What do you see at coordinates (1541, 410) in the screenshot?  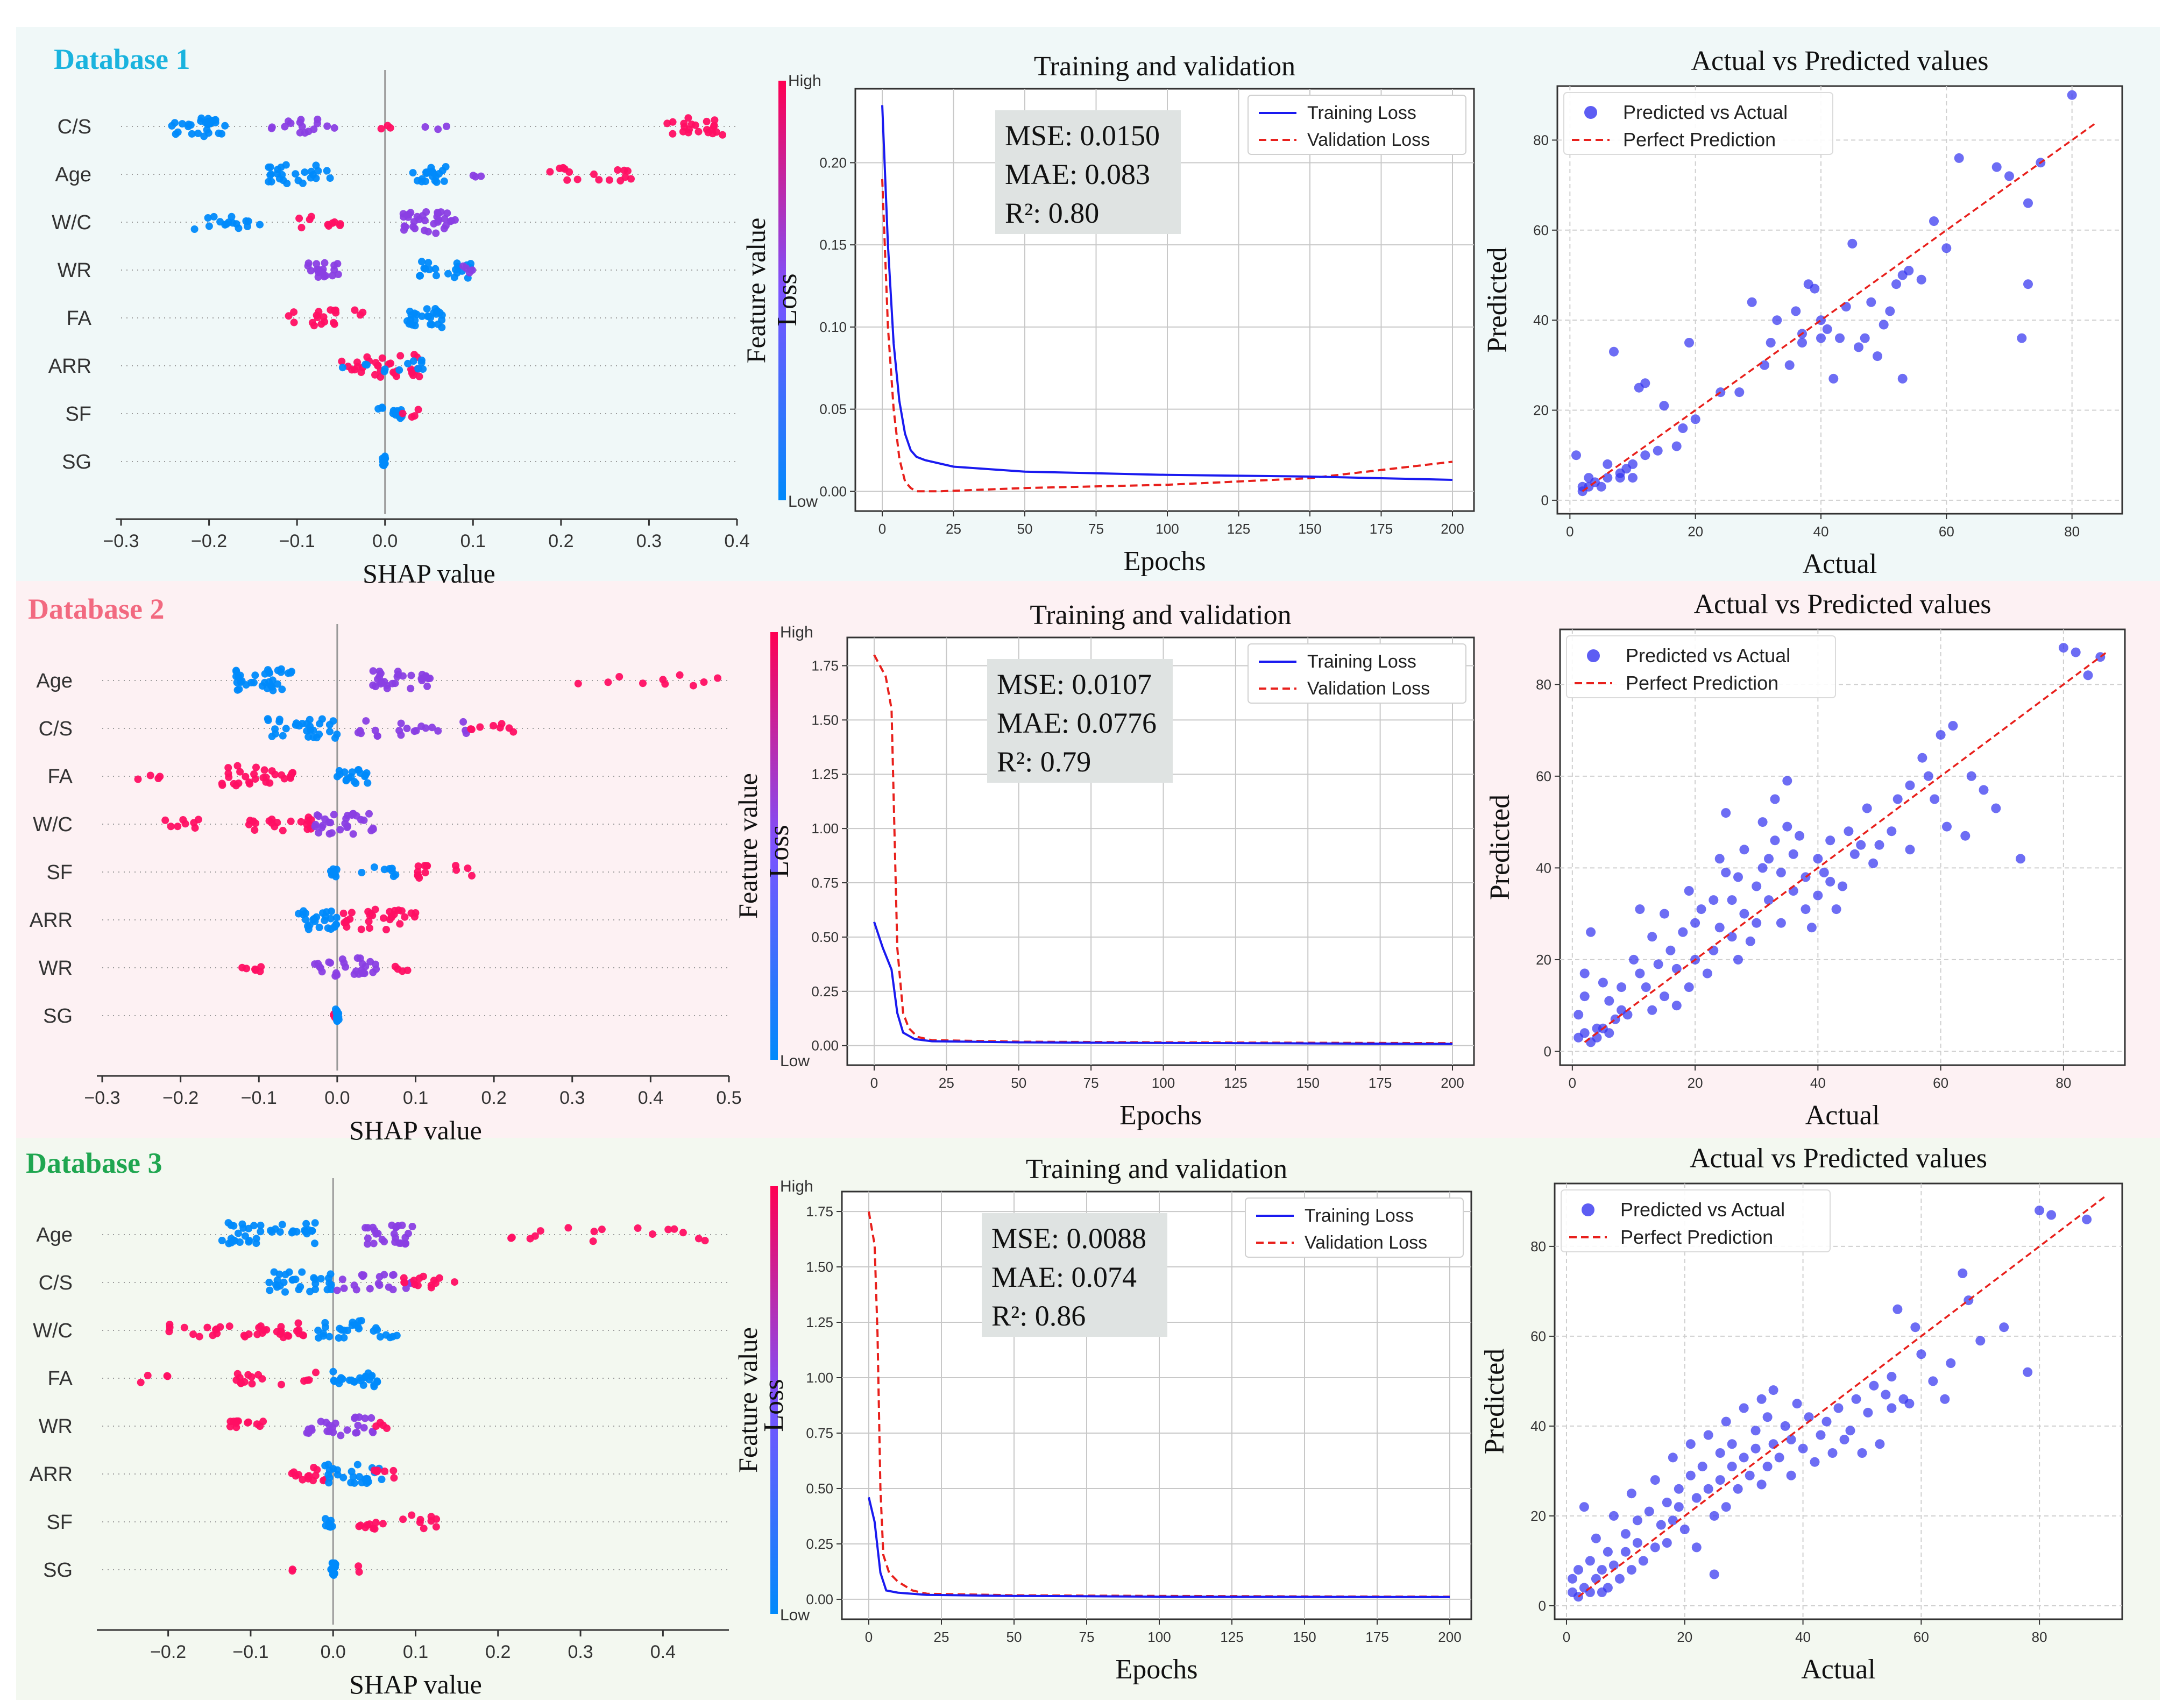 I see `scatter-y-tick-label: 20` at bounding box center [1541, 410].